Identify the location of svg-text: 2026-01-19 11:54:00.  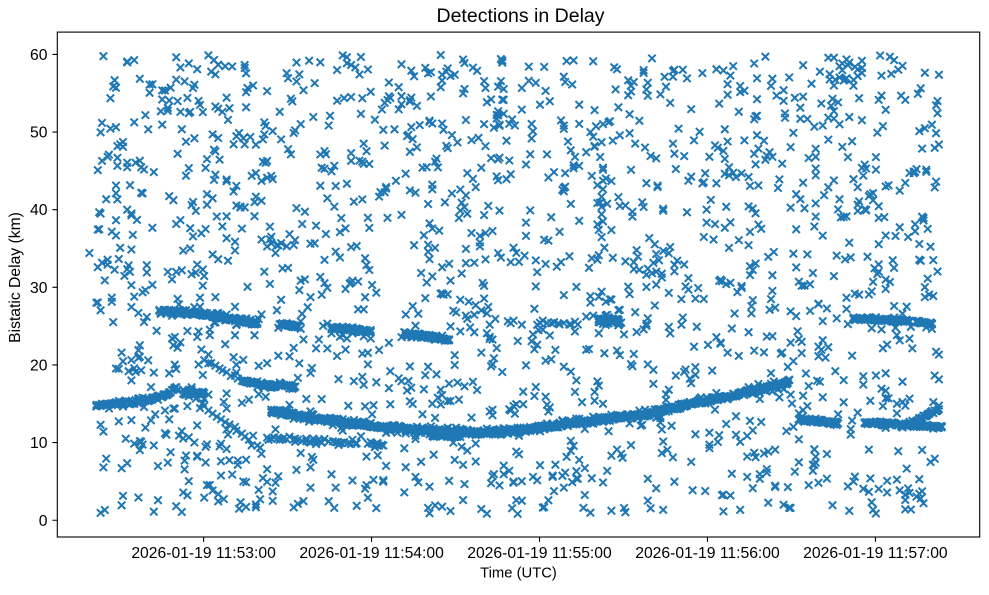
(371, 553).